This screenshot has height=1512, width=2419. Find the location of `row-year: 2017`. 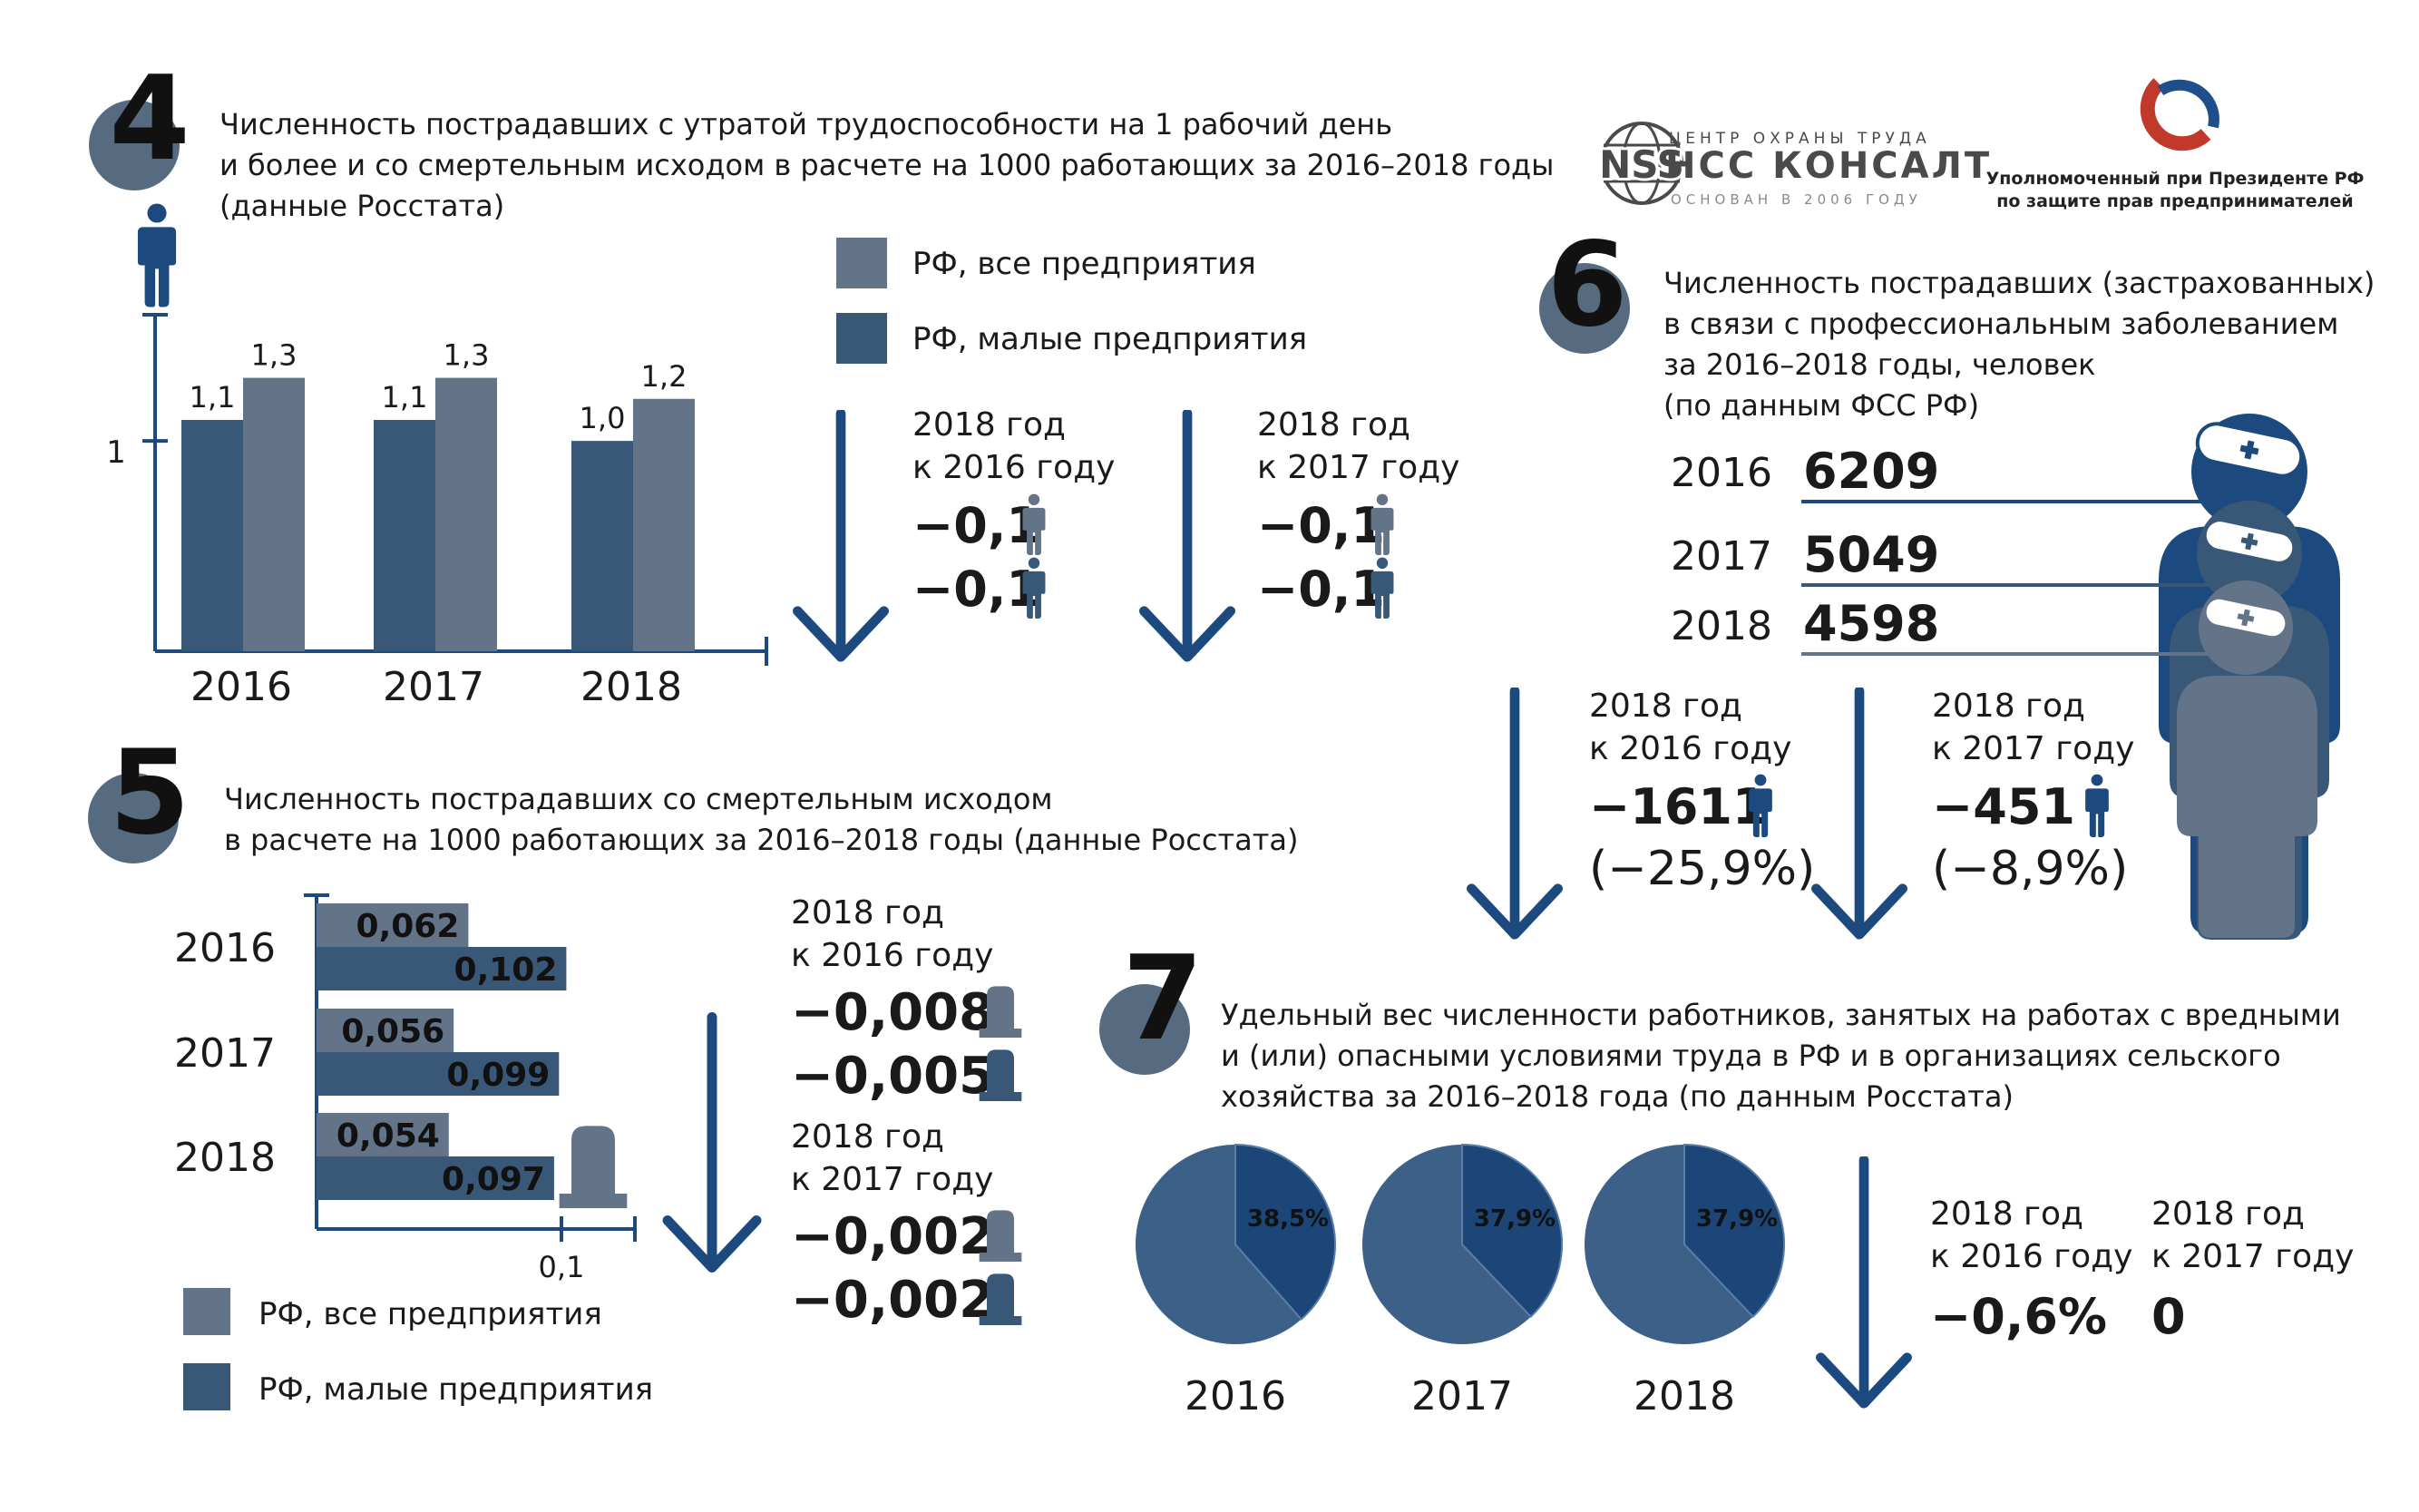

row-year: 2017 is located at coordinates (1722, 556).